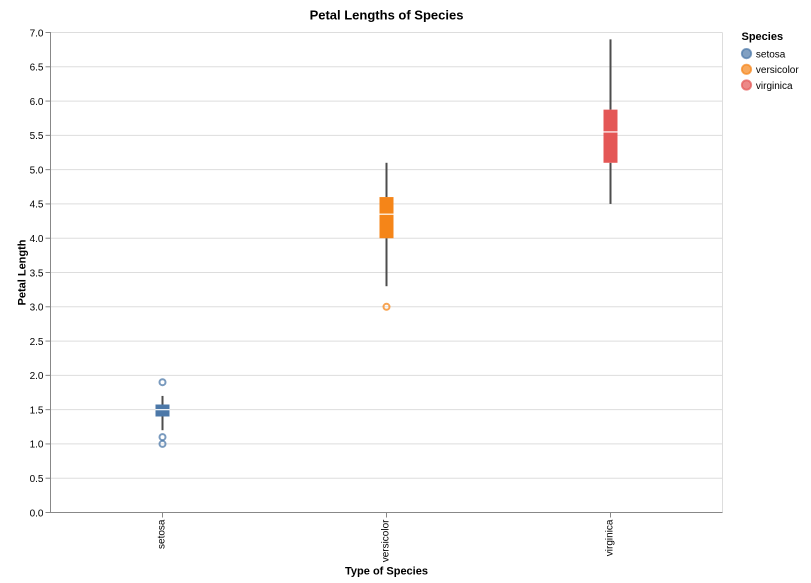 The image size is (811, 583). What do you see at coordinates (23, 272) in the screenshot?
I see `svg-text: Petal Length` at bounding box center [23, 272].